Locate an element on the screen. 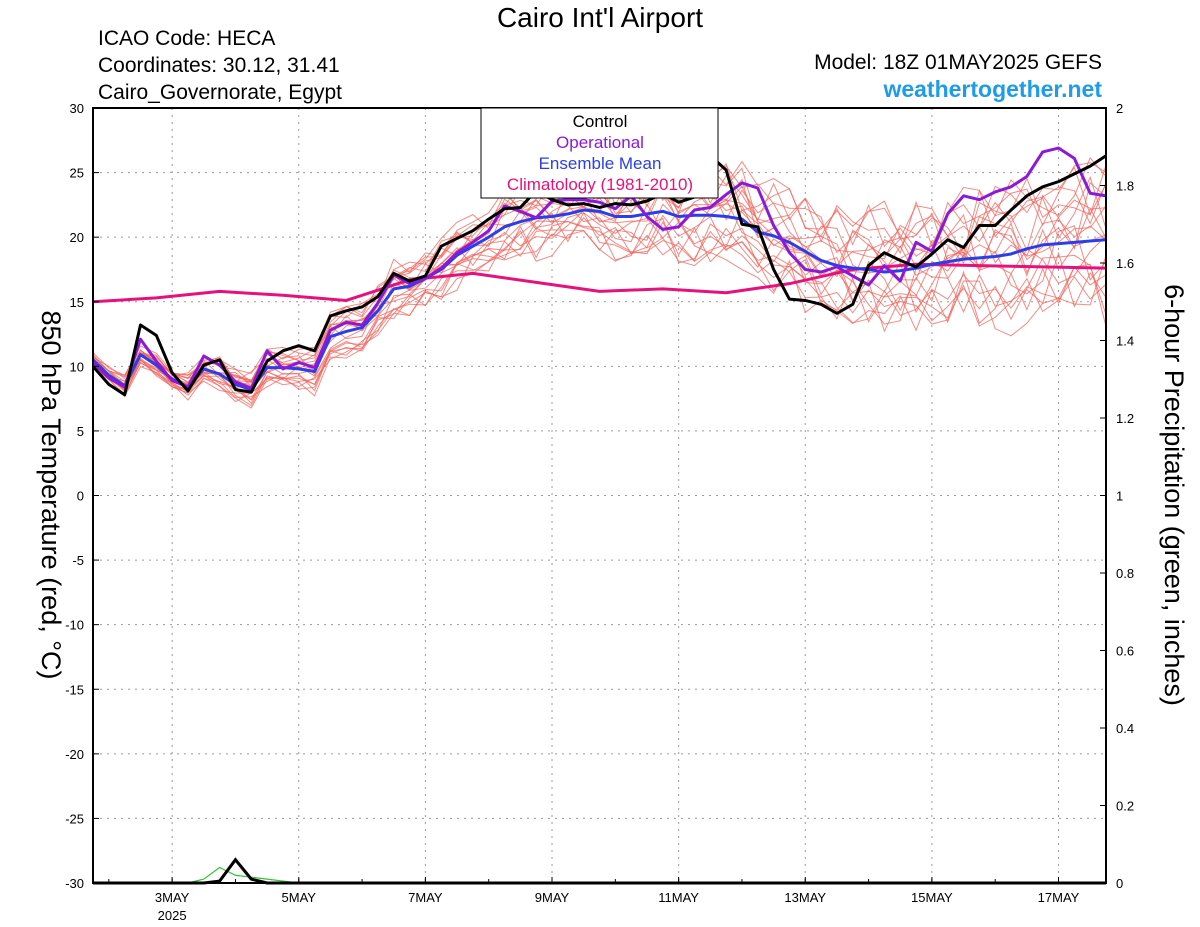 This screenshot has width=1200, height=927. y-tick-label-right: 1.4 is located at coordinates (1125, 341).